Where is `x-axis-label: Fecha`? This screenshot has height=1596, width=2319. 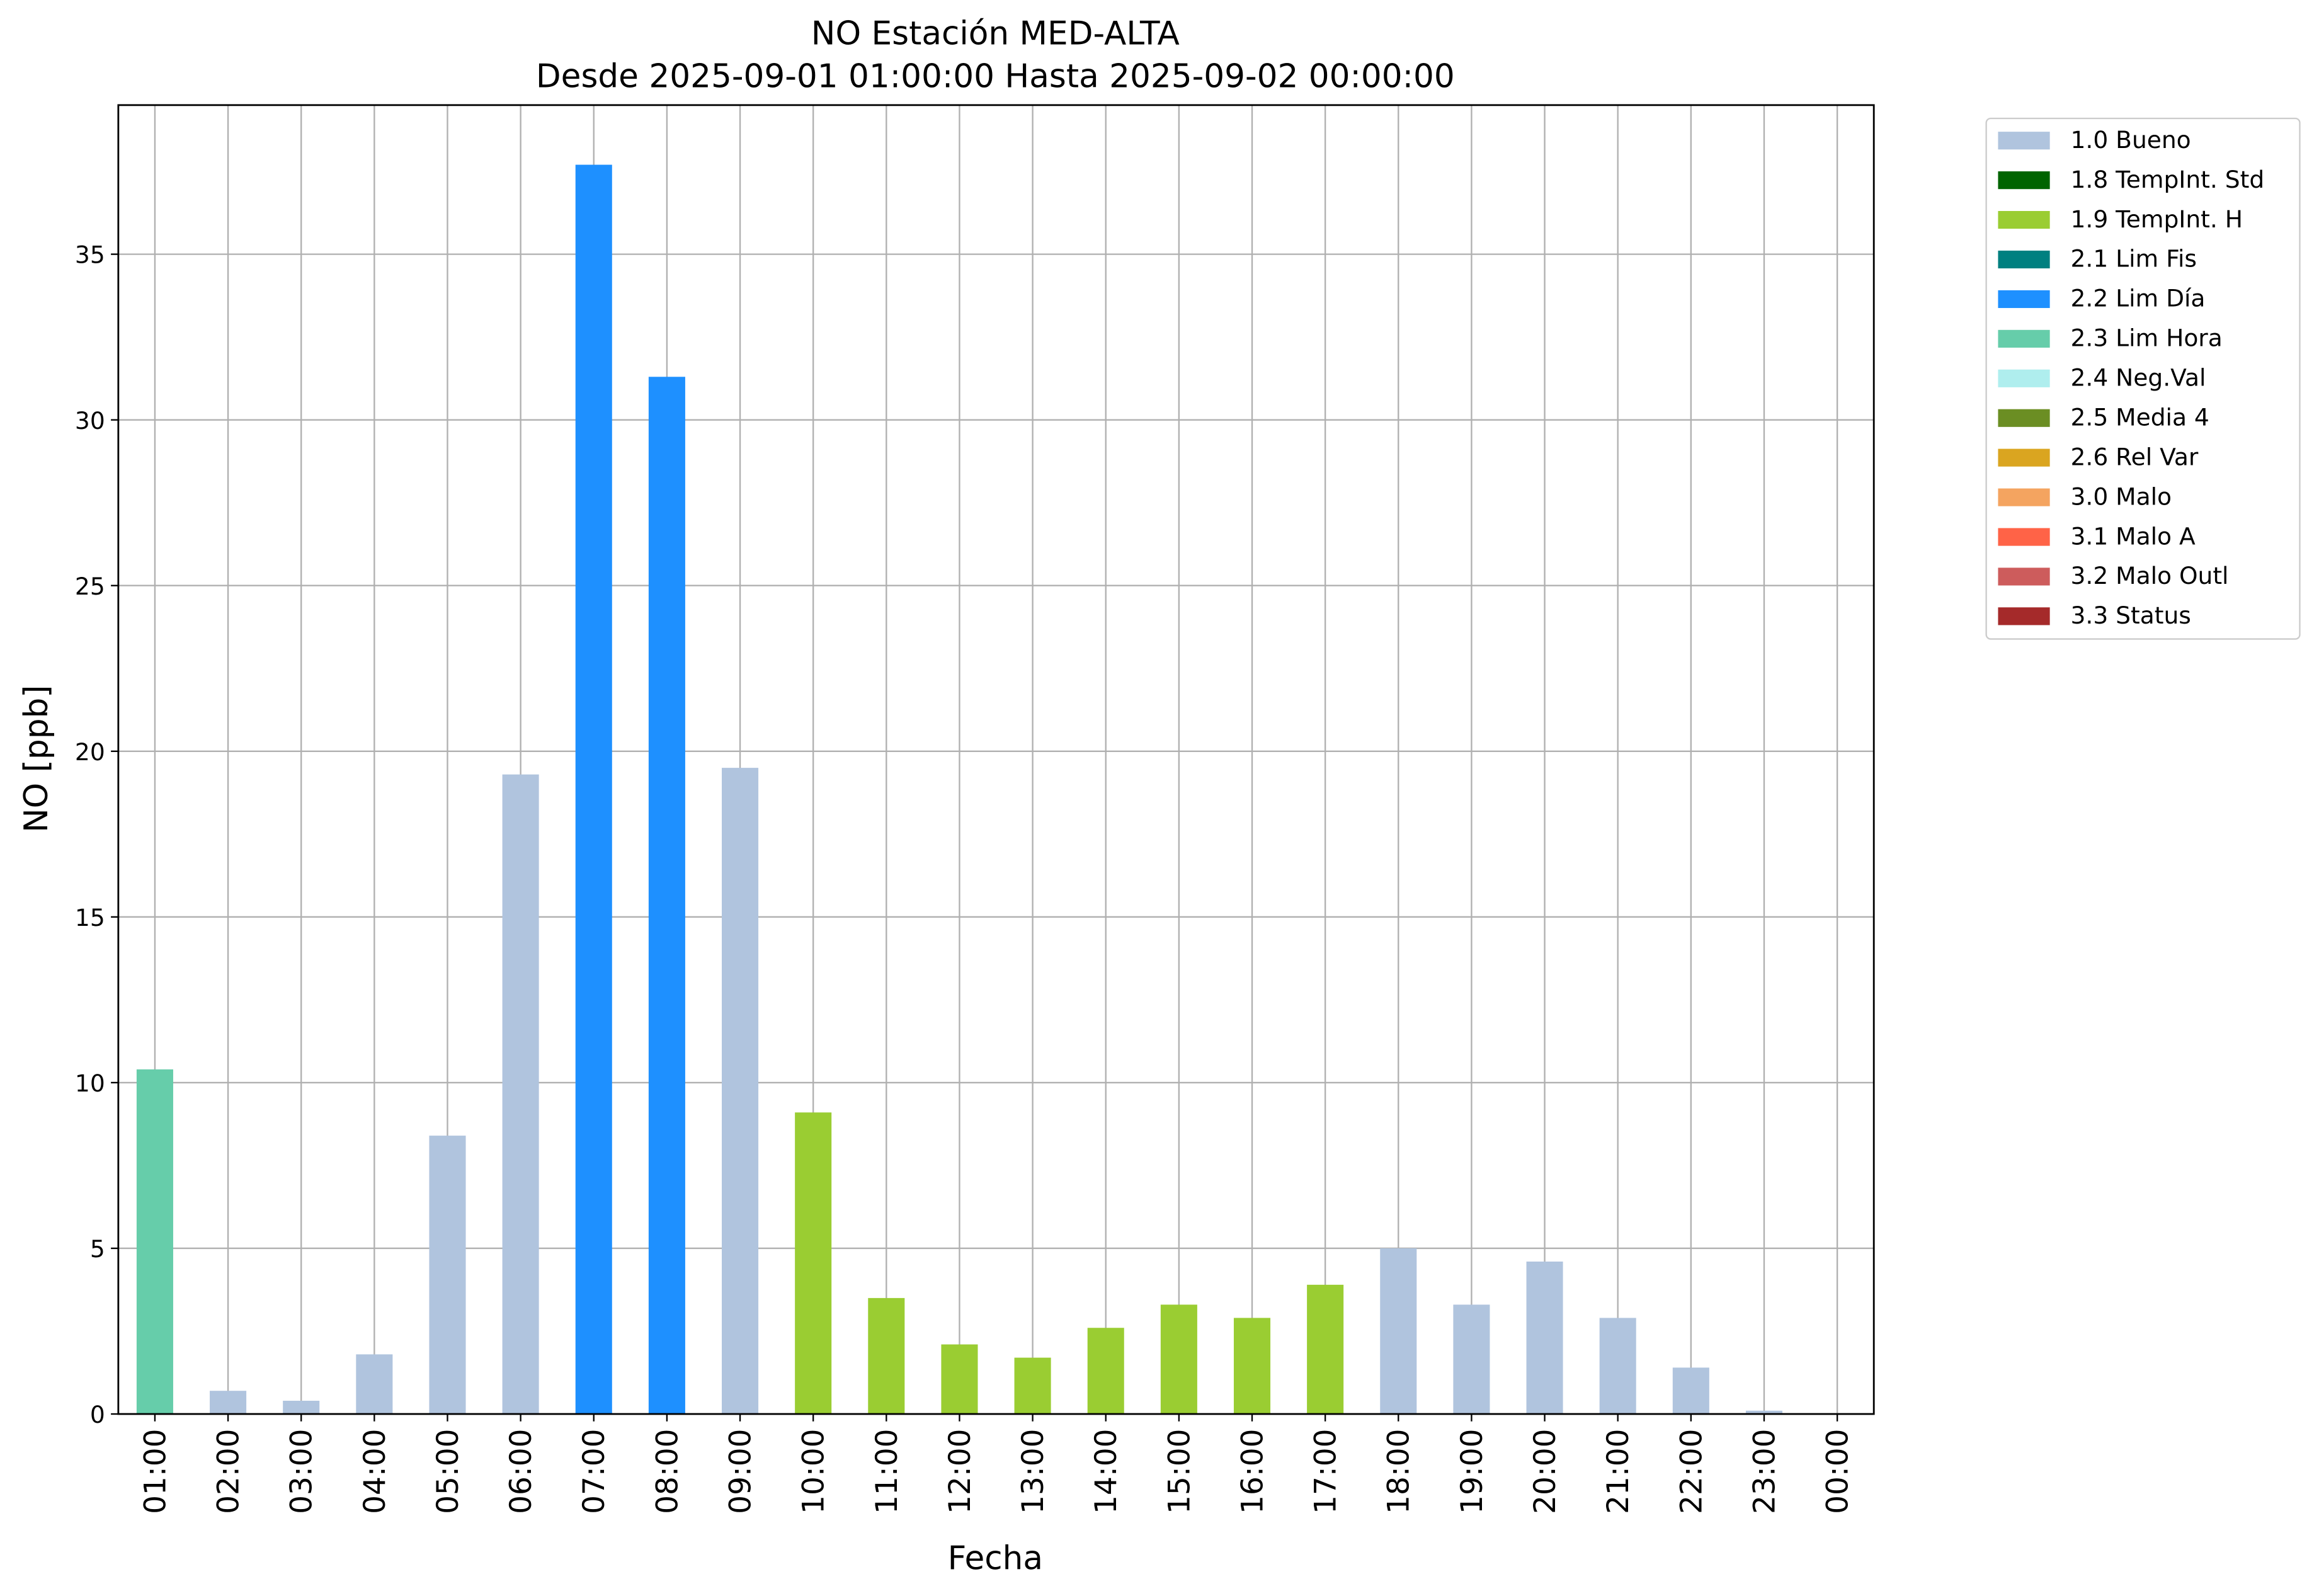
x-axis-label: Fecha is located at coordinates (995, 1559).